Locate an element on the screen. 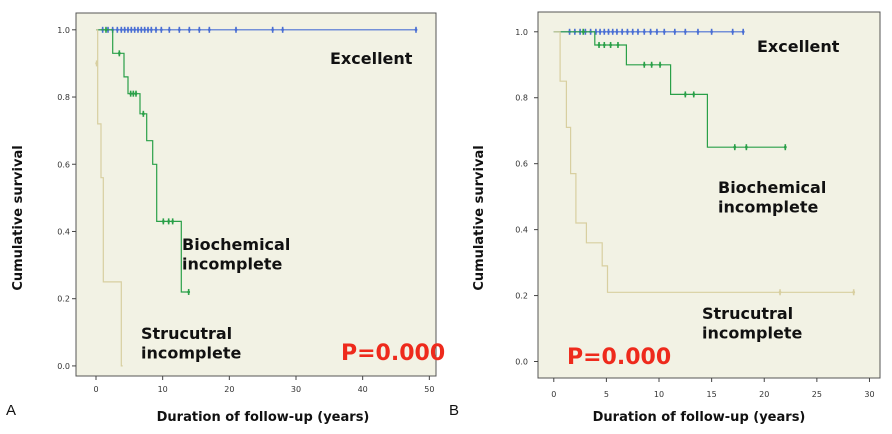  series-line-biochemical is located at coordinates (669, 89).